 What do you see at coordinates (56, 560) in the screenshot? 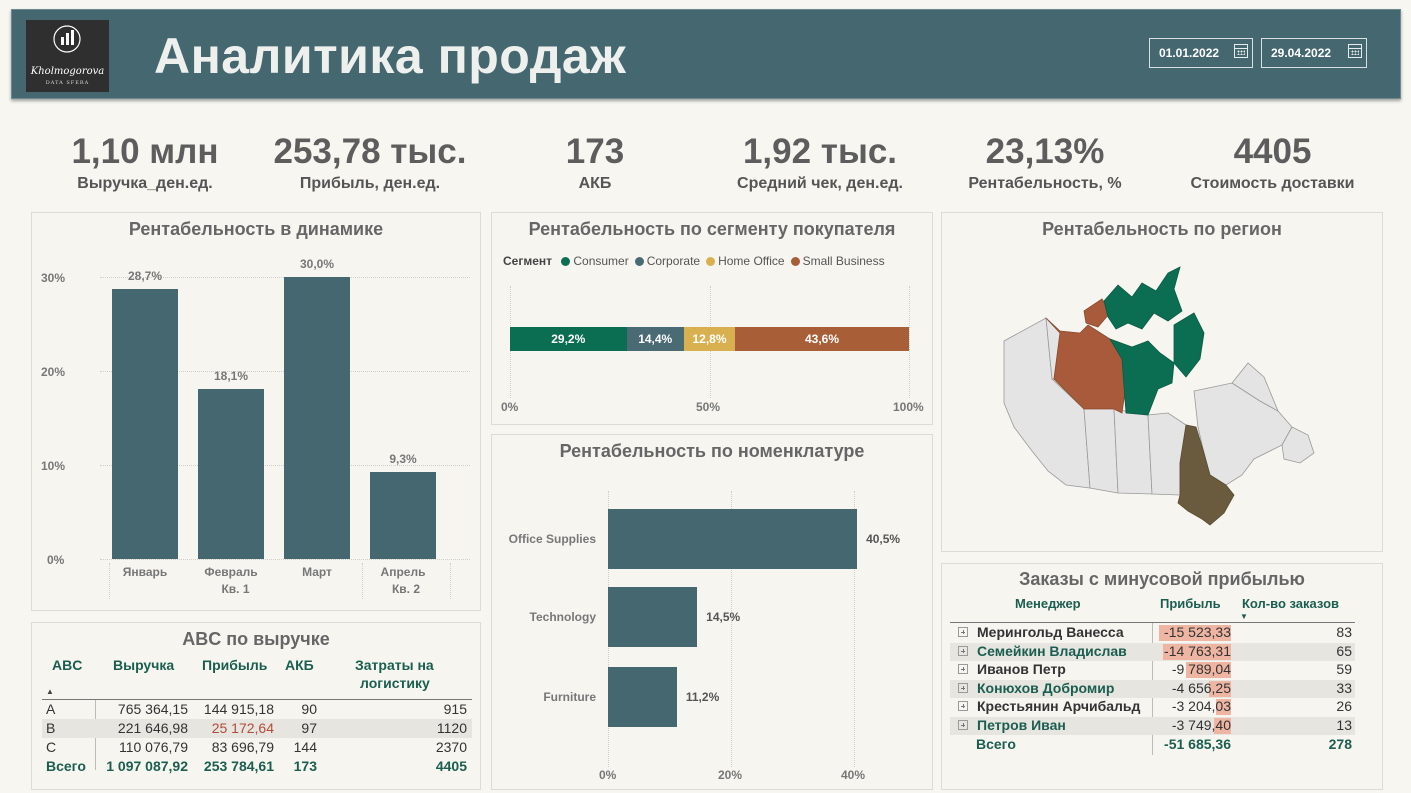
I see `y-tick-label: 0%` at bounding box center [56, 560].